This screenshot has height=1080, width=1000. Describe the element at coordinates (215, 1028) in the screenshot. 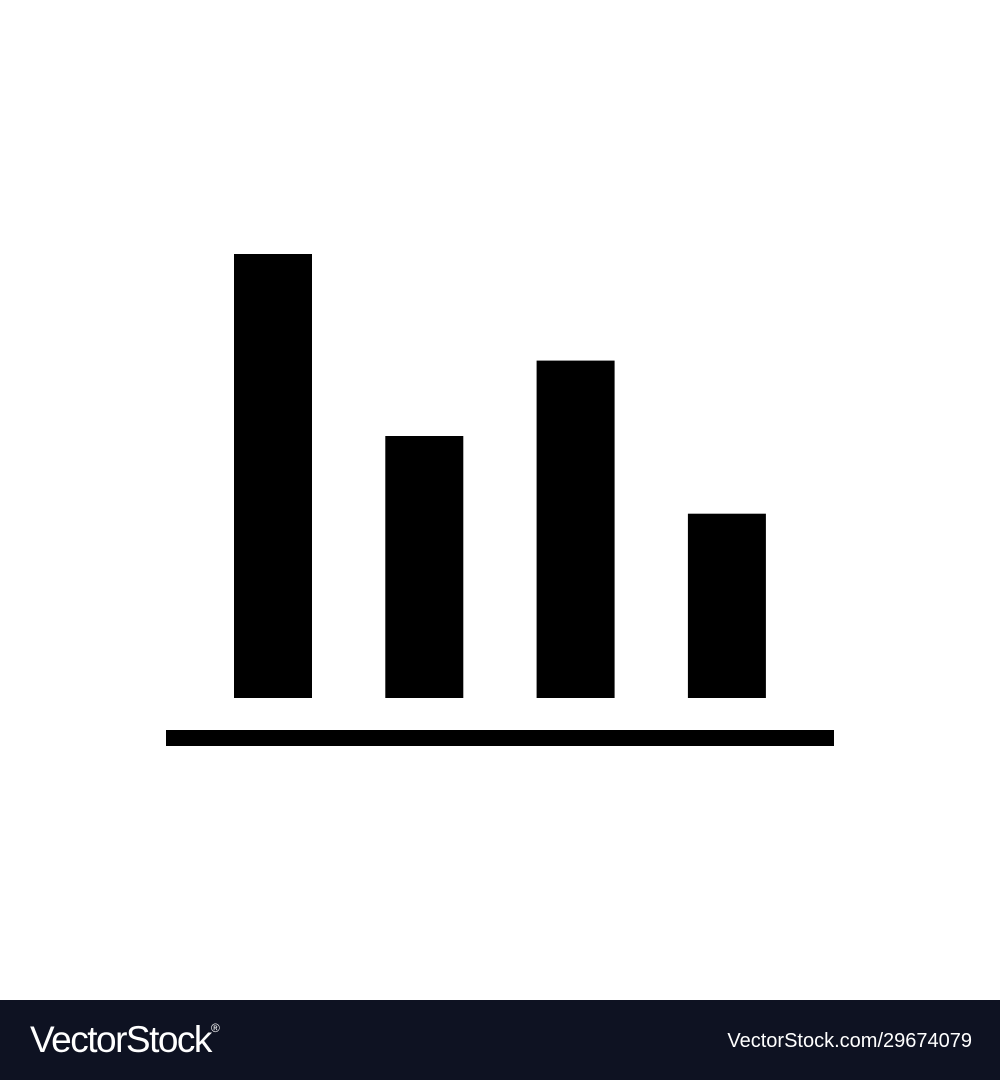

I see `registered-mark: ®` at that location.